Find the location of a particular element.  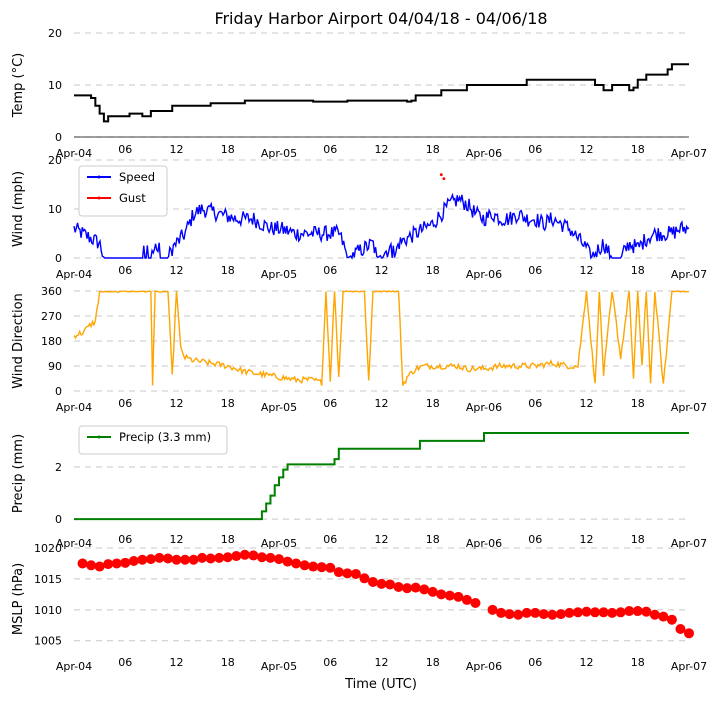

series-line-precip is located at coordinates (381, 476).